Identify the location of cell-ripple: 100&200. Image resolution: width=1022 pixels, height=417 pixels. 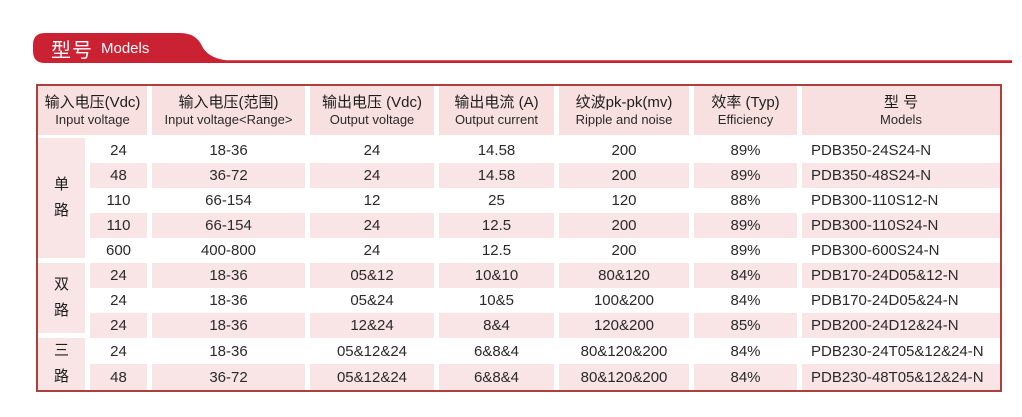
(626, 300).